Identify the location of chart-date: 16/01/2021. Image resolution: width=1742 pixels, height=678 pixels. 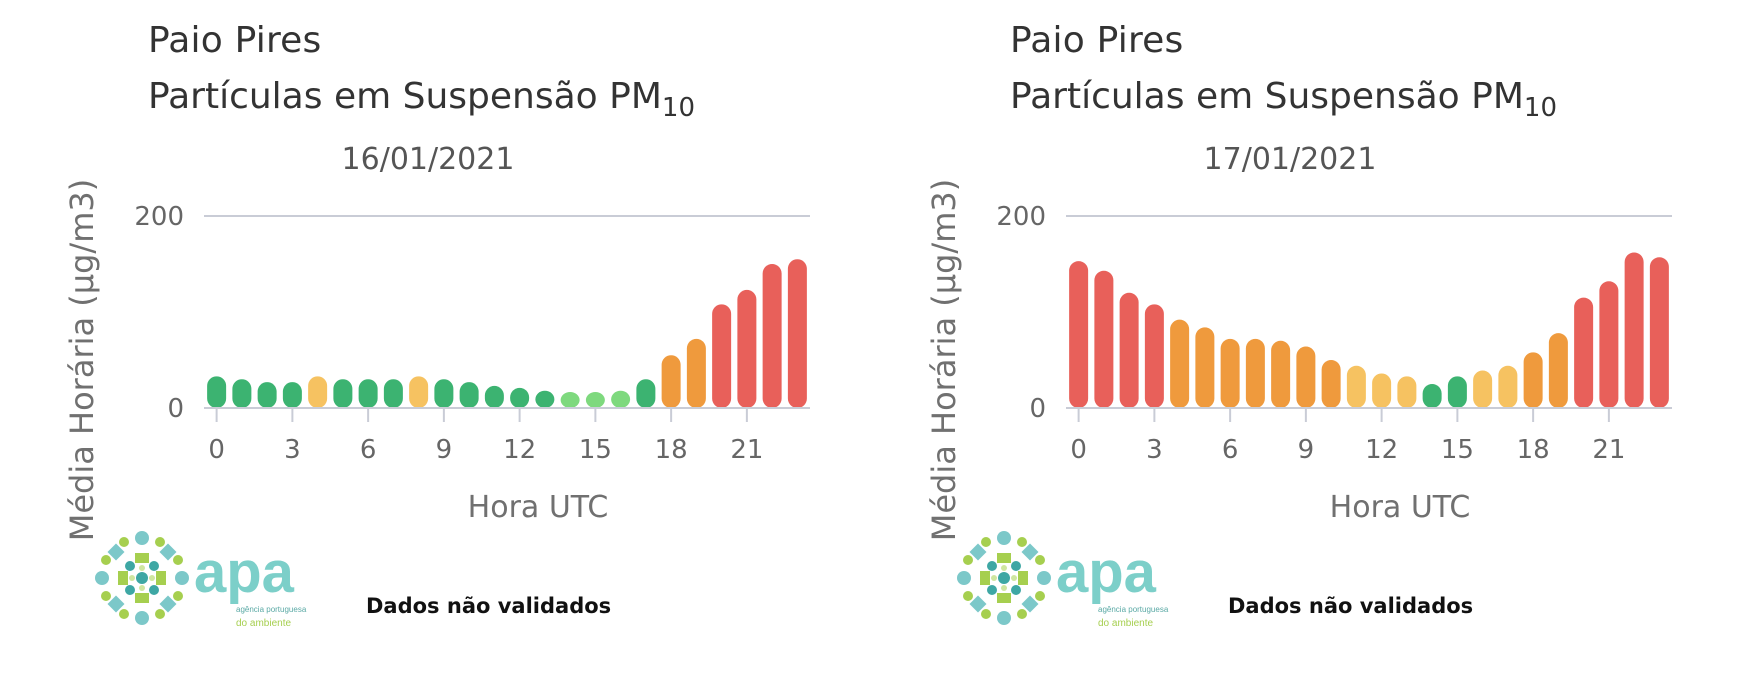
(428, 159).